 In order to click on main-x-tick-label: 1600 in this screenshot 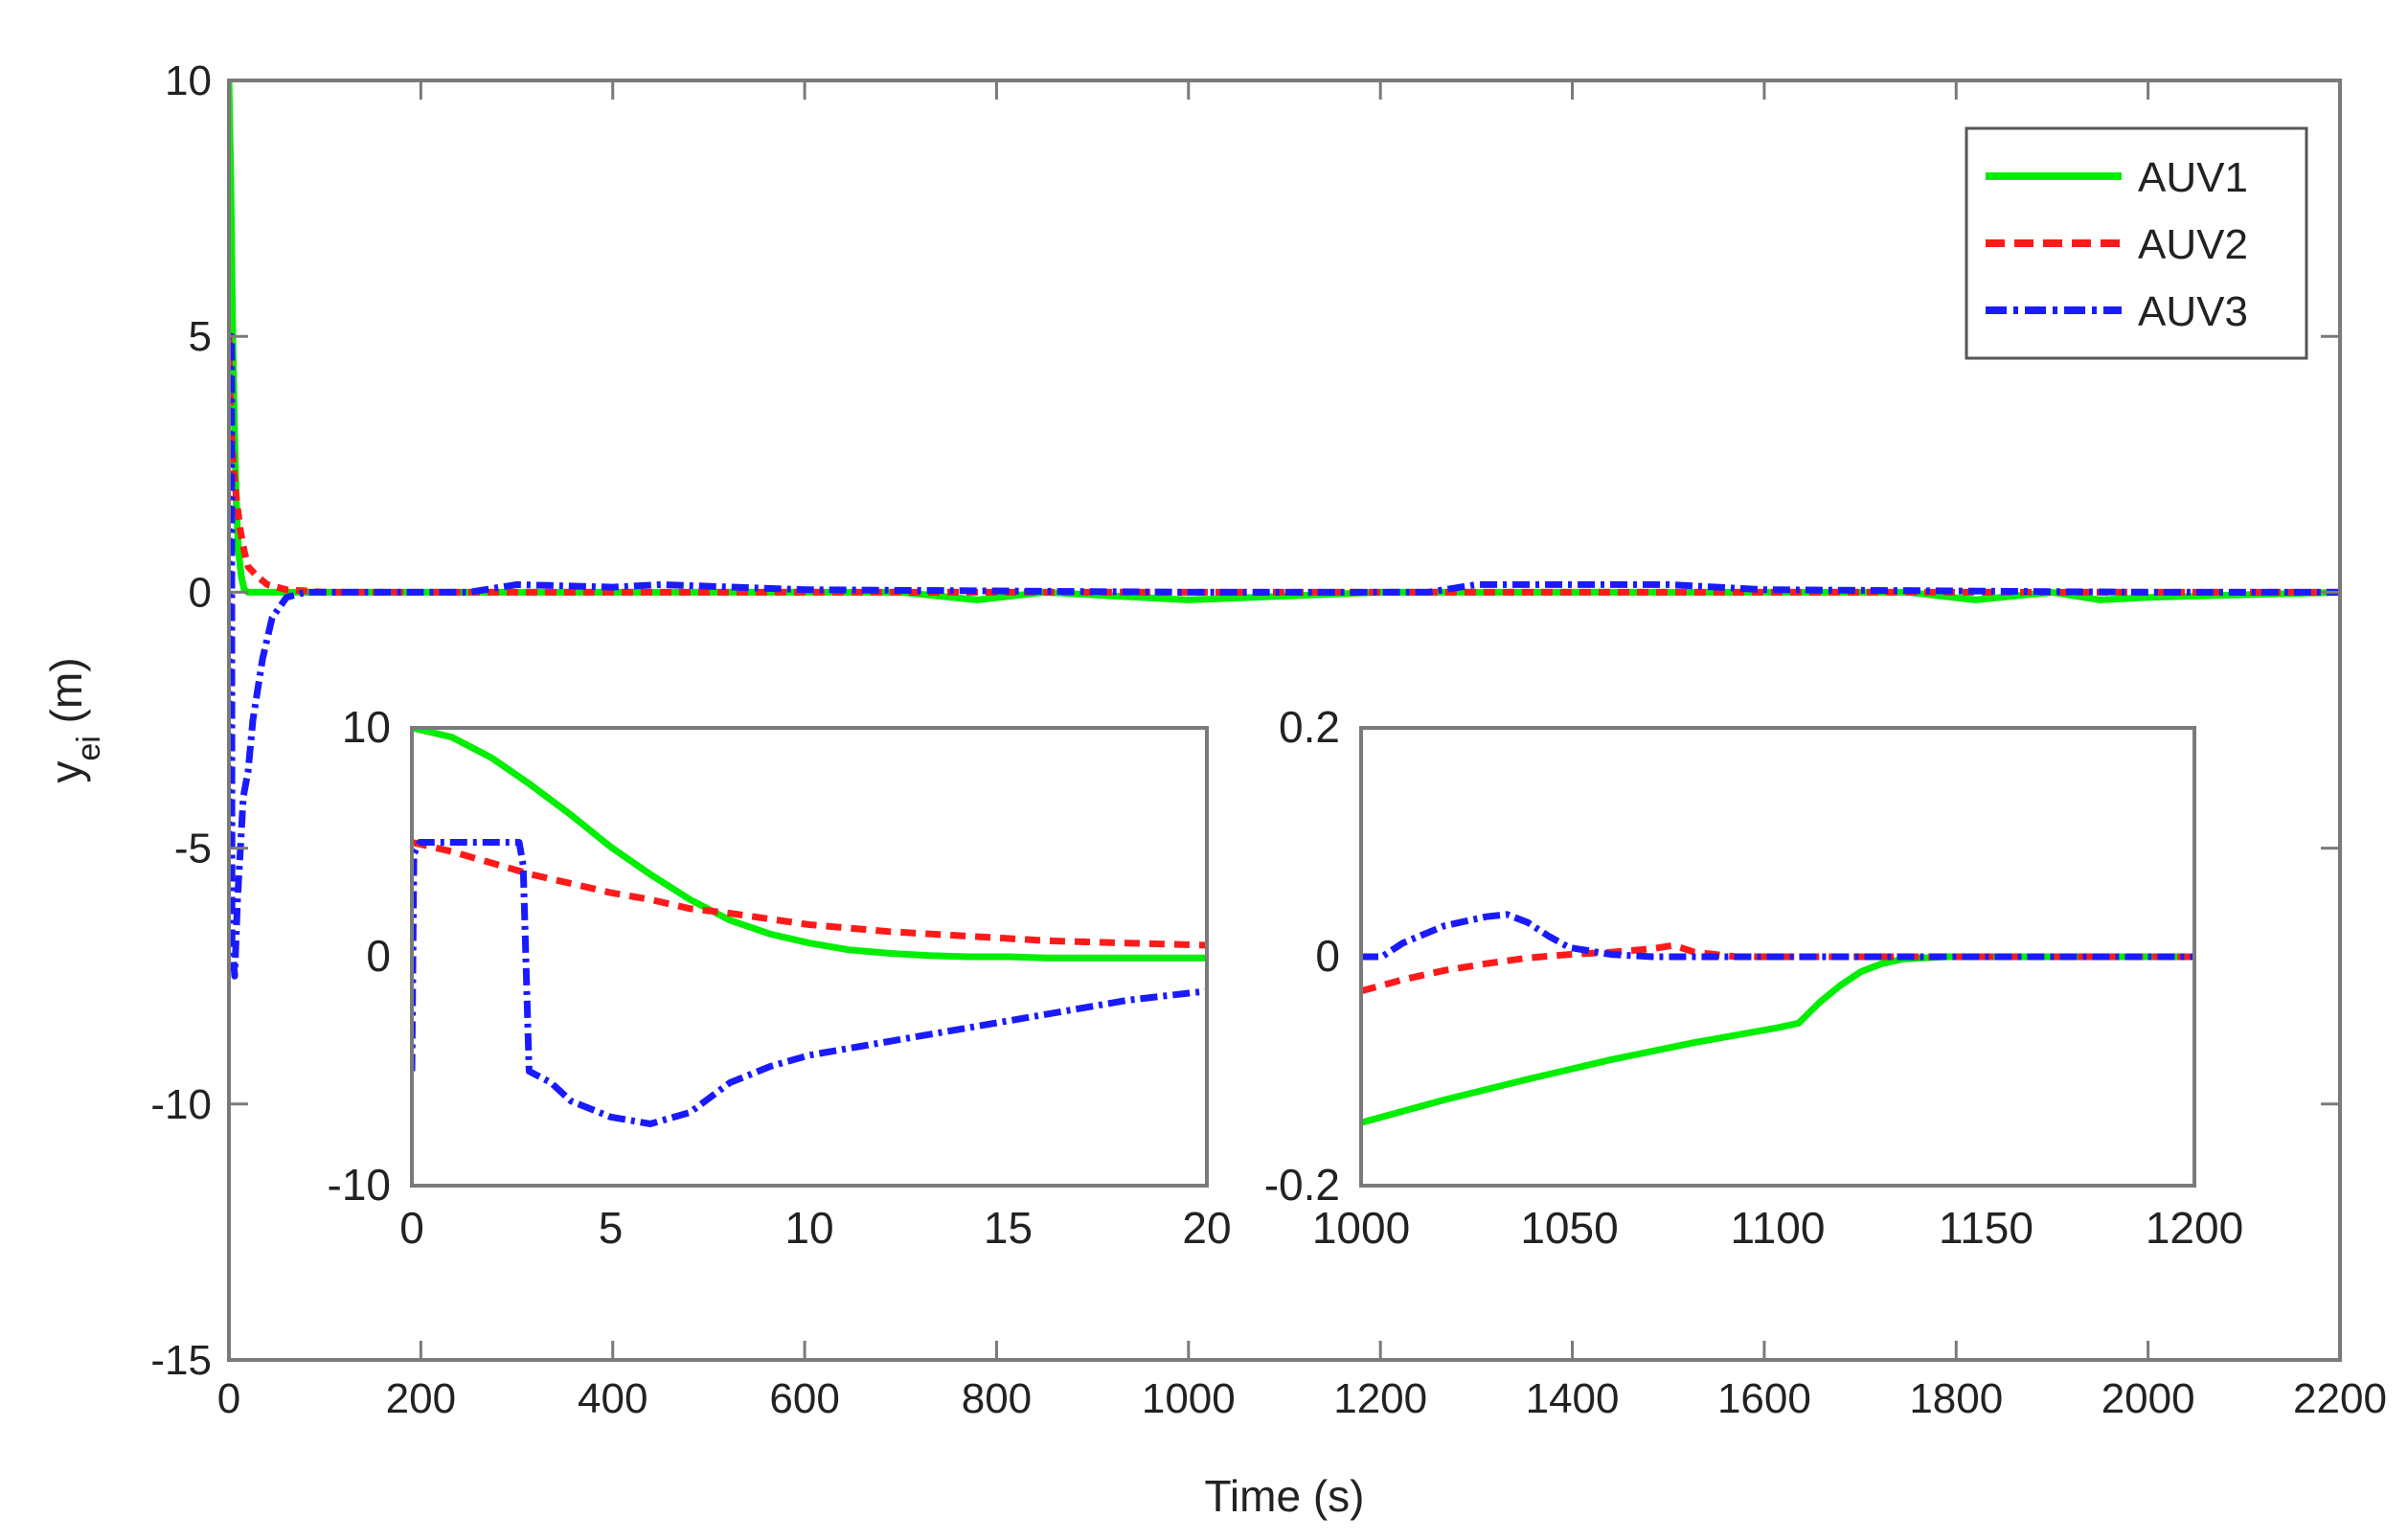, I will do `click(1764, 1398)`.